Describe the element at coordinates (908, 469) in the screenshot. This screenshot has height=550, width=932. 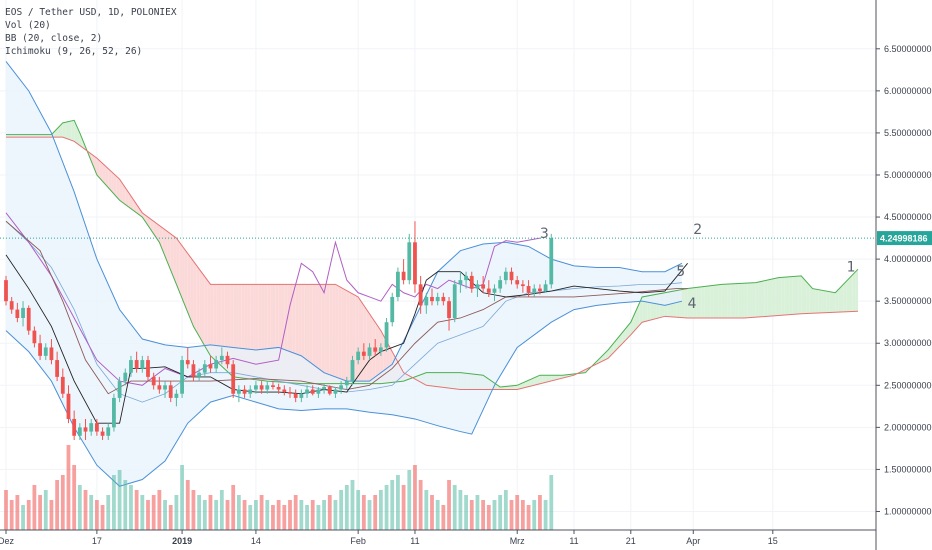
I see `price-tick-label: 1.50000000` at that location.